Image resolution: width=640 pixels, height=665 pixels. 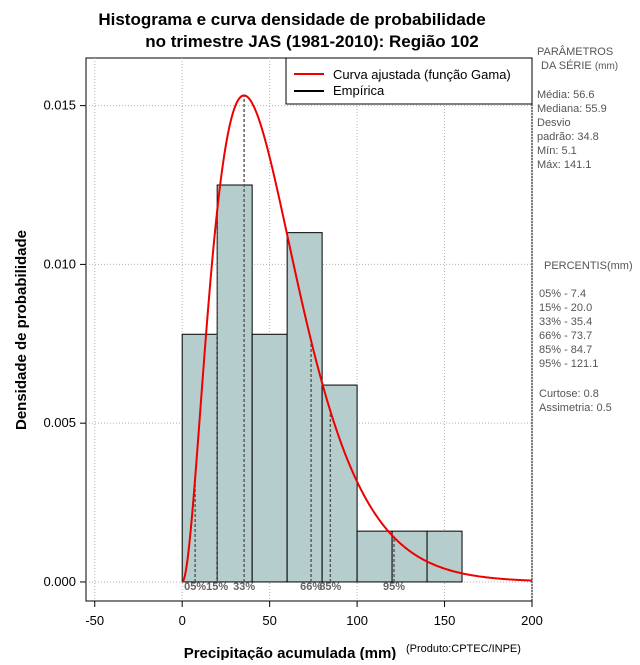 What do you see at coordinates (59, 105) in the screenshot?
I see `y-tick-label-3: 0.015` at bounding box center [59, 105].